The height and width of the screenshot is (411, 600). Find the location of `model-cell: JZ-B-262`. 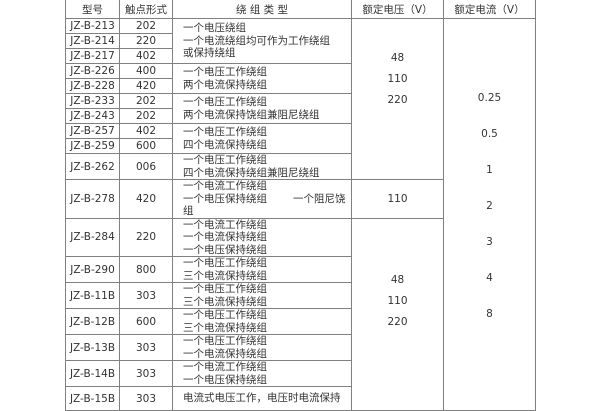

model-cell: JZ-B-262 is located at coordinates (92, 166).